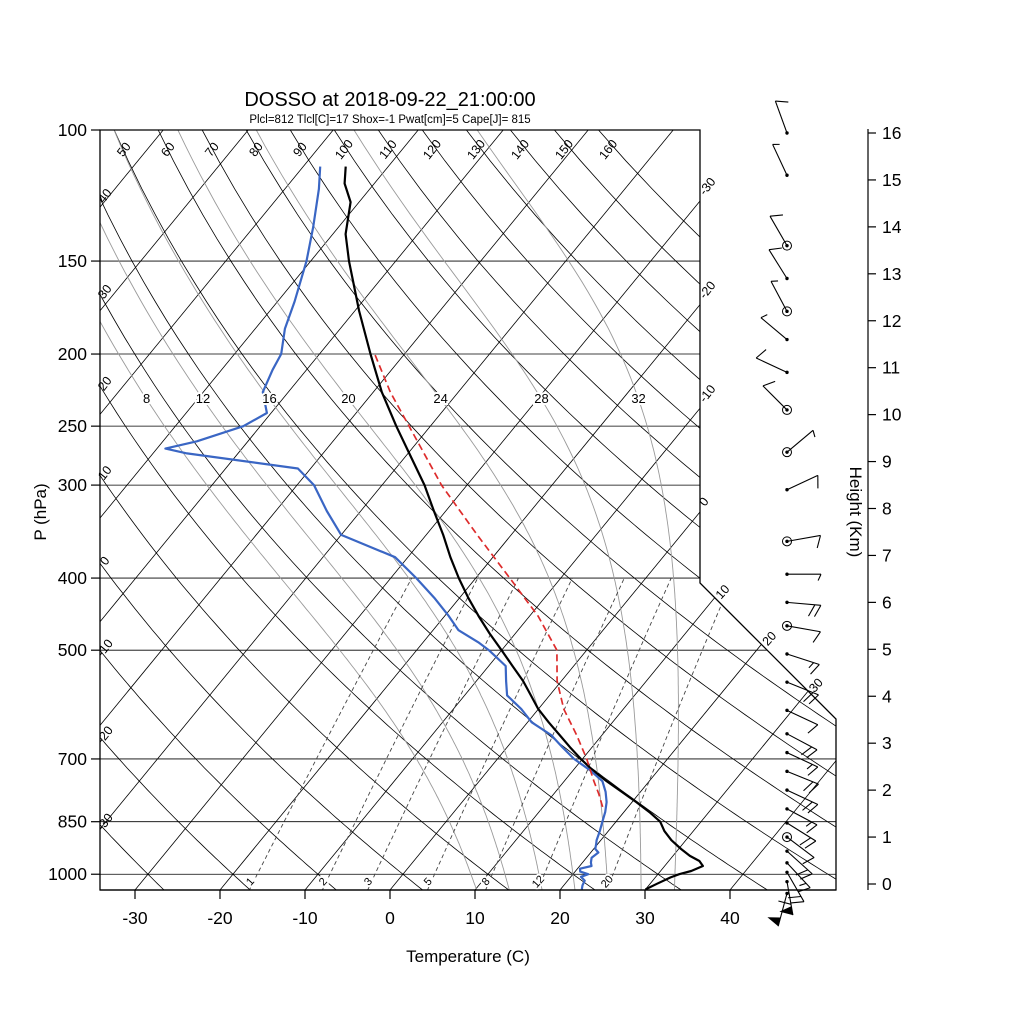  Describe the element at coordinates (638, 398) in the screenshot. I see `moist-adiabat-label: 32` at that location.